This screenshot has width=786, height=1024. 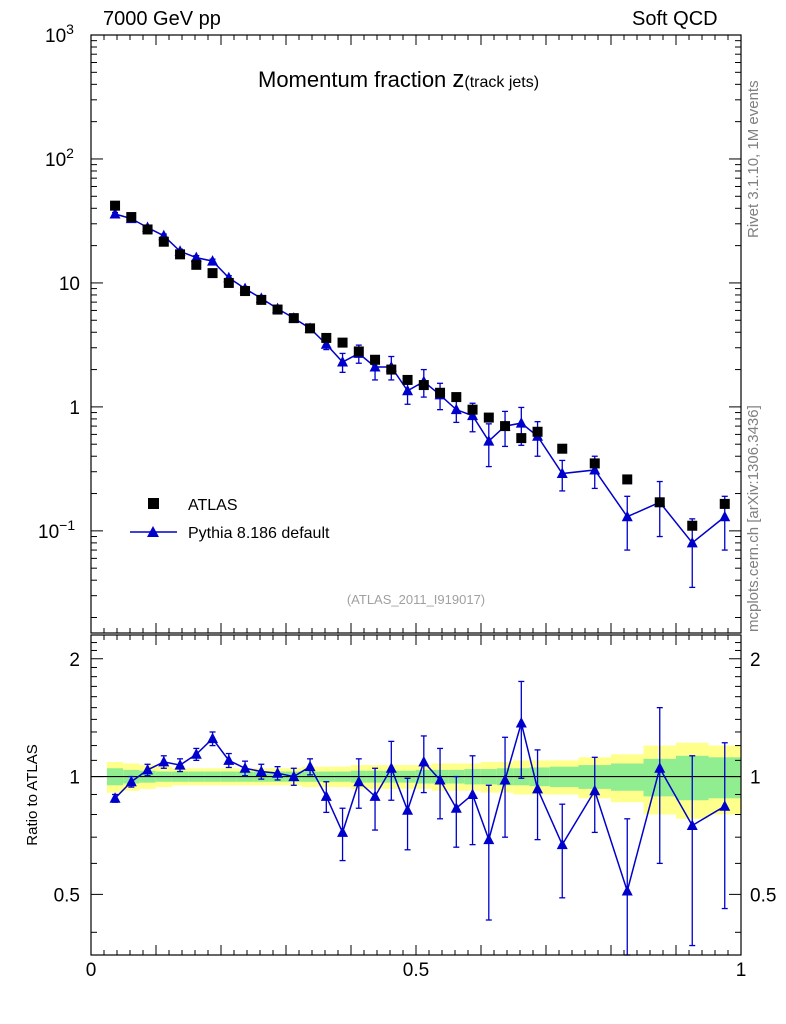 I want to click on chart-title: Momentum fraction z(track jets), so click(x=398, y=79).